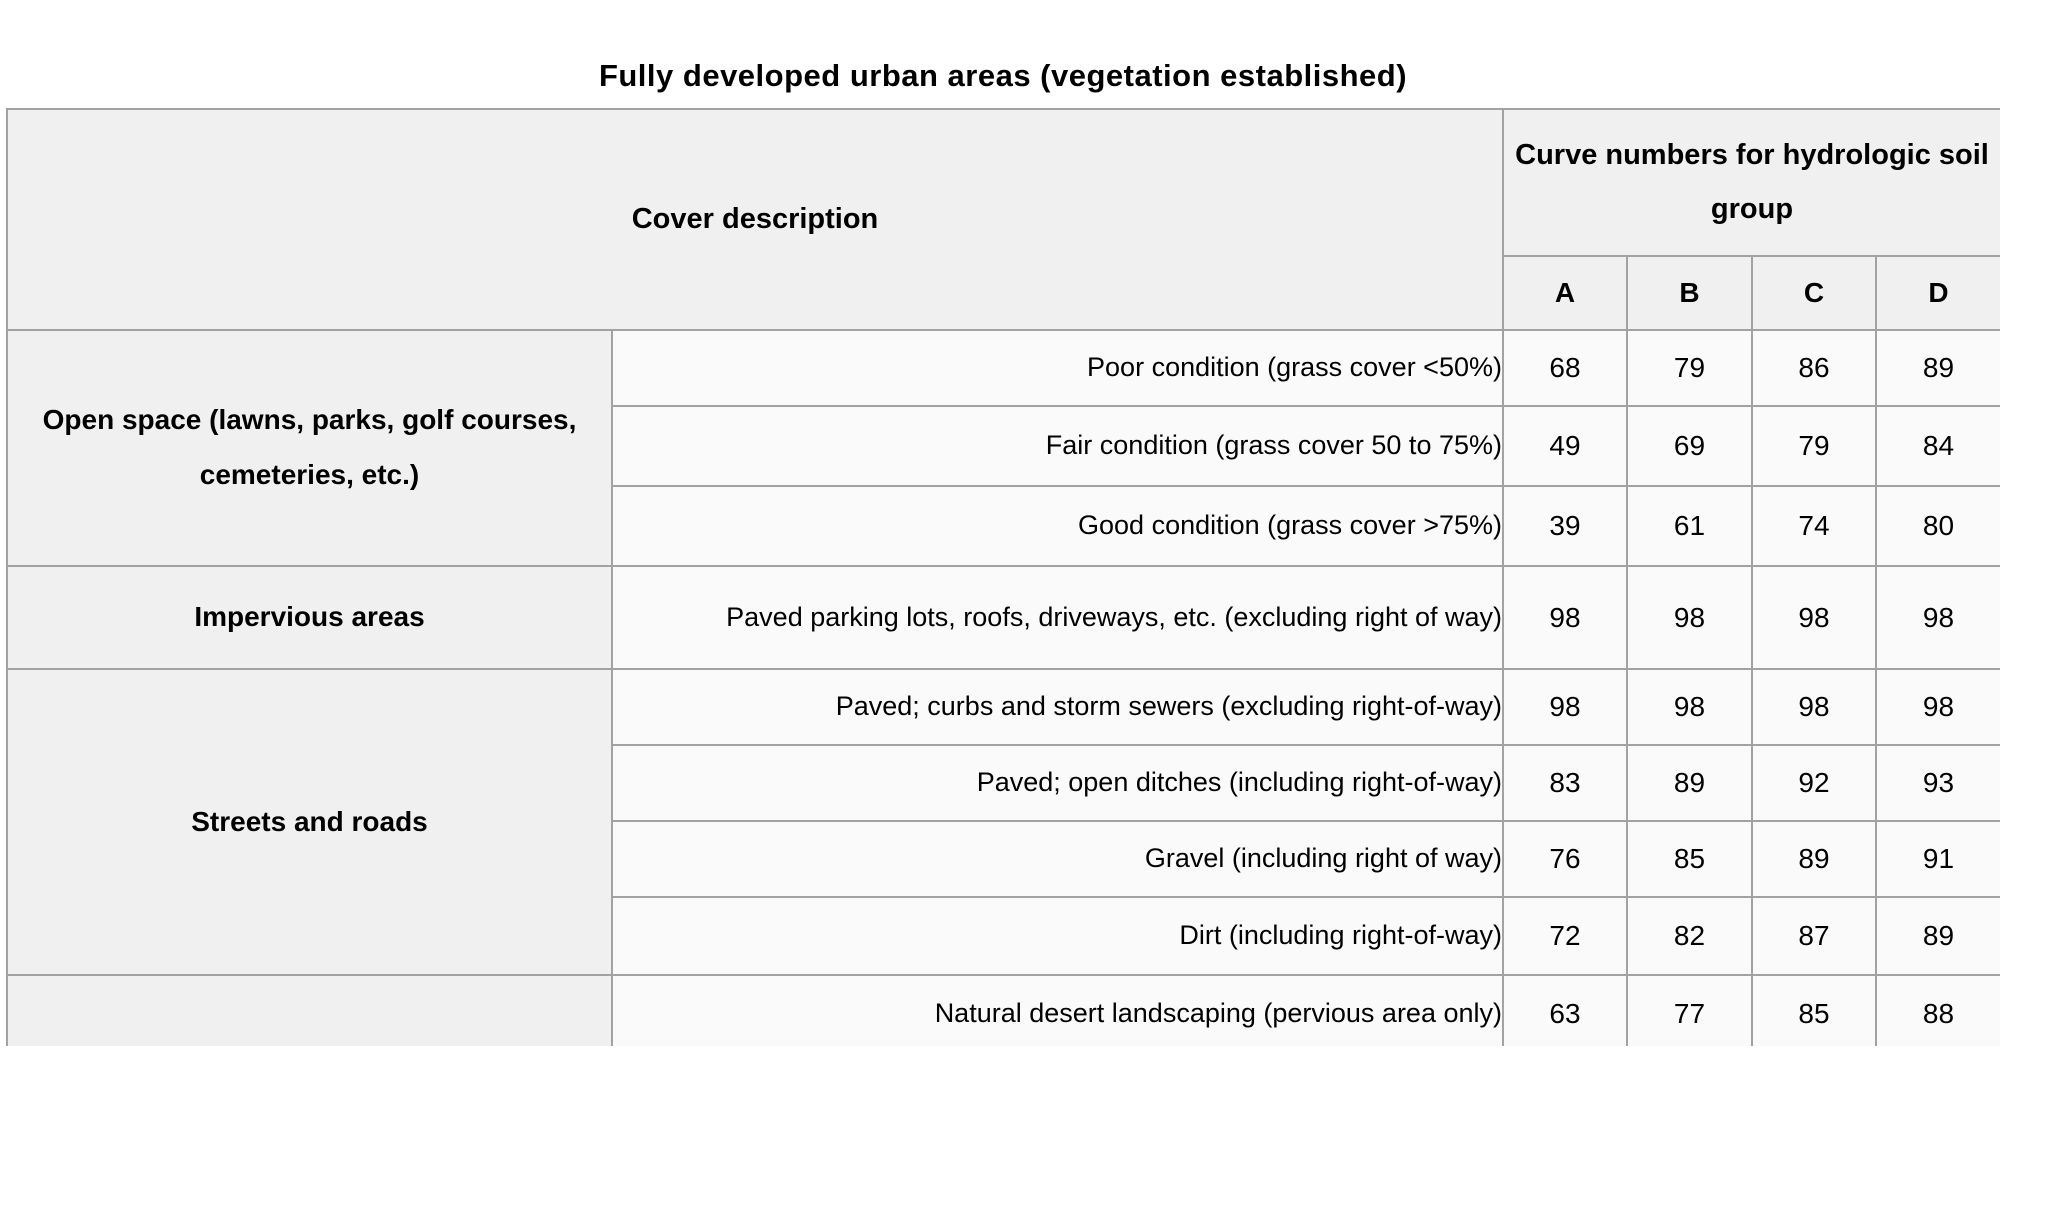 The image size is (2048, 1210). I want to click on curve-numbers-header: Curve numbers for hydrologic soil group, so click(1750, 182).